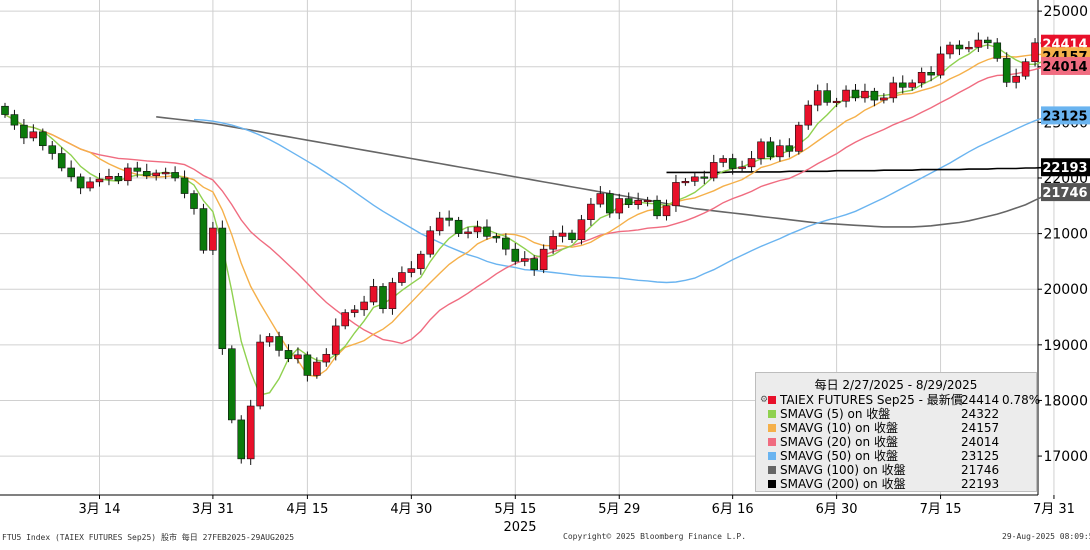 Image resolution: width=1090 pixels, height=550 pixels. I want to click on legend-title: 每日 2/27/2025 - 8/29/2025, so click(896, 385).